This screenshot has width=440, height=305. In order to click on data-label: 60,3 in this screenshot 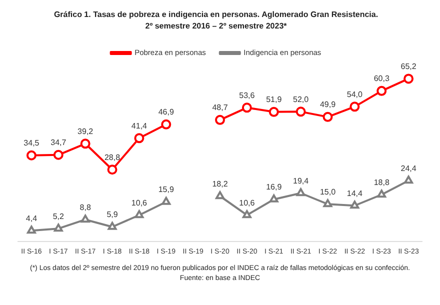, I will do `click(382, 79)`.